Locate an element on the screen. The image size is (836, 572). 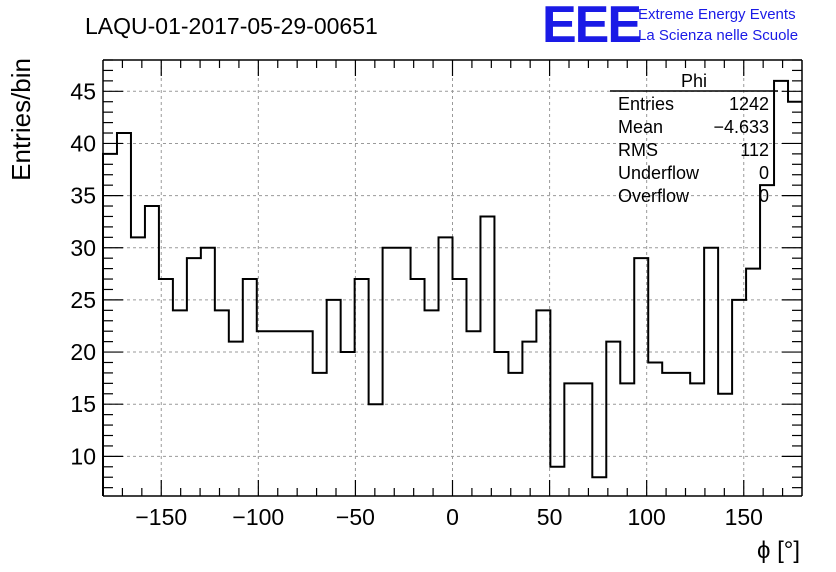
x-tick-label: −50 is located at coordinates (355, 517).